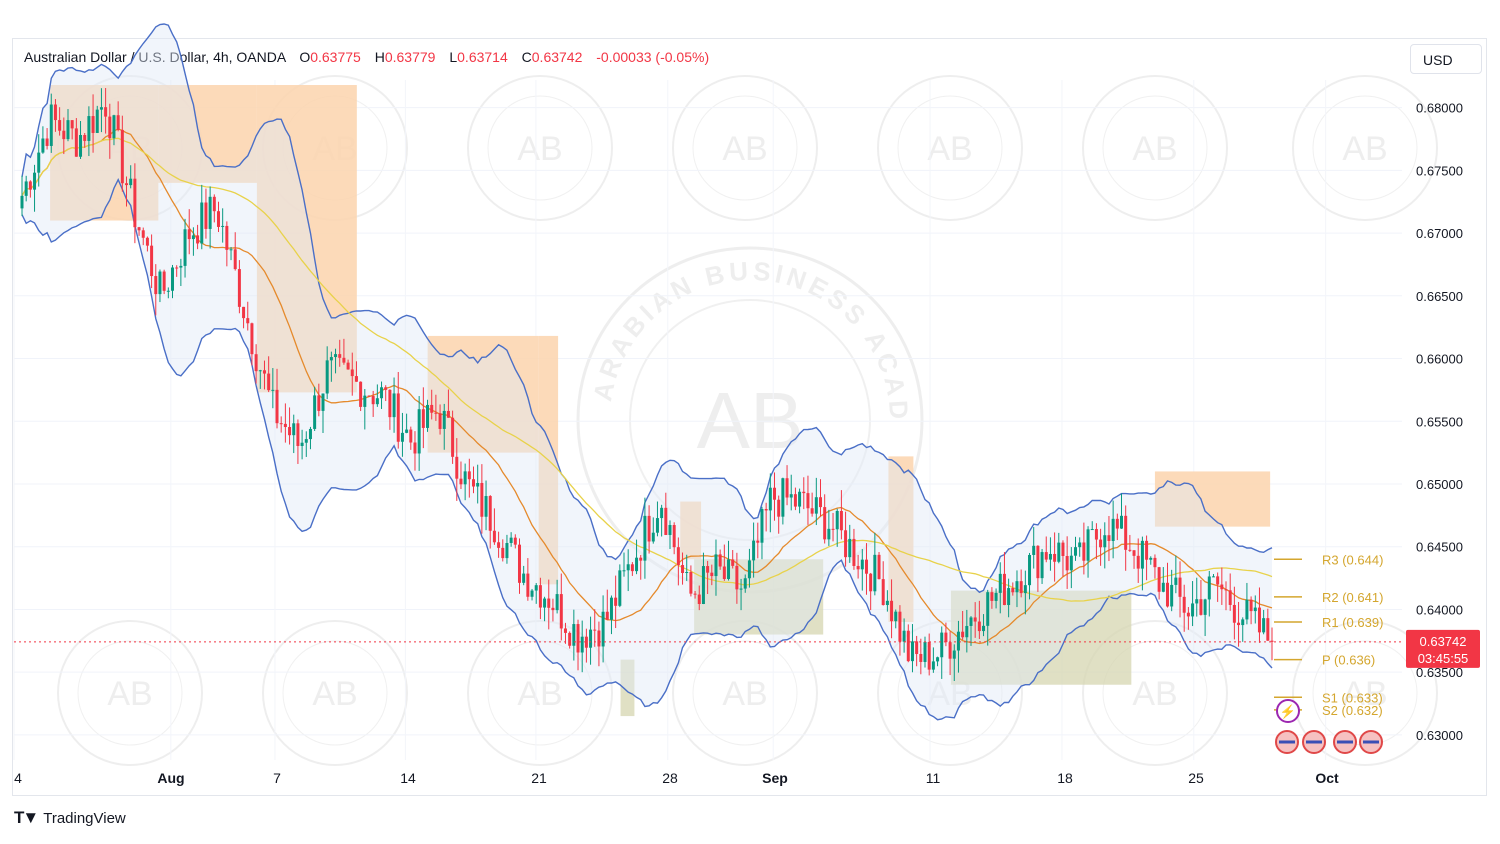 The width and height of the screenshot is (1500, 844). Describe the element at coordinates (482, 57) in the screenshot. I see `low-value: 0.63714` at that location.